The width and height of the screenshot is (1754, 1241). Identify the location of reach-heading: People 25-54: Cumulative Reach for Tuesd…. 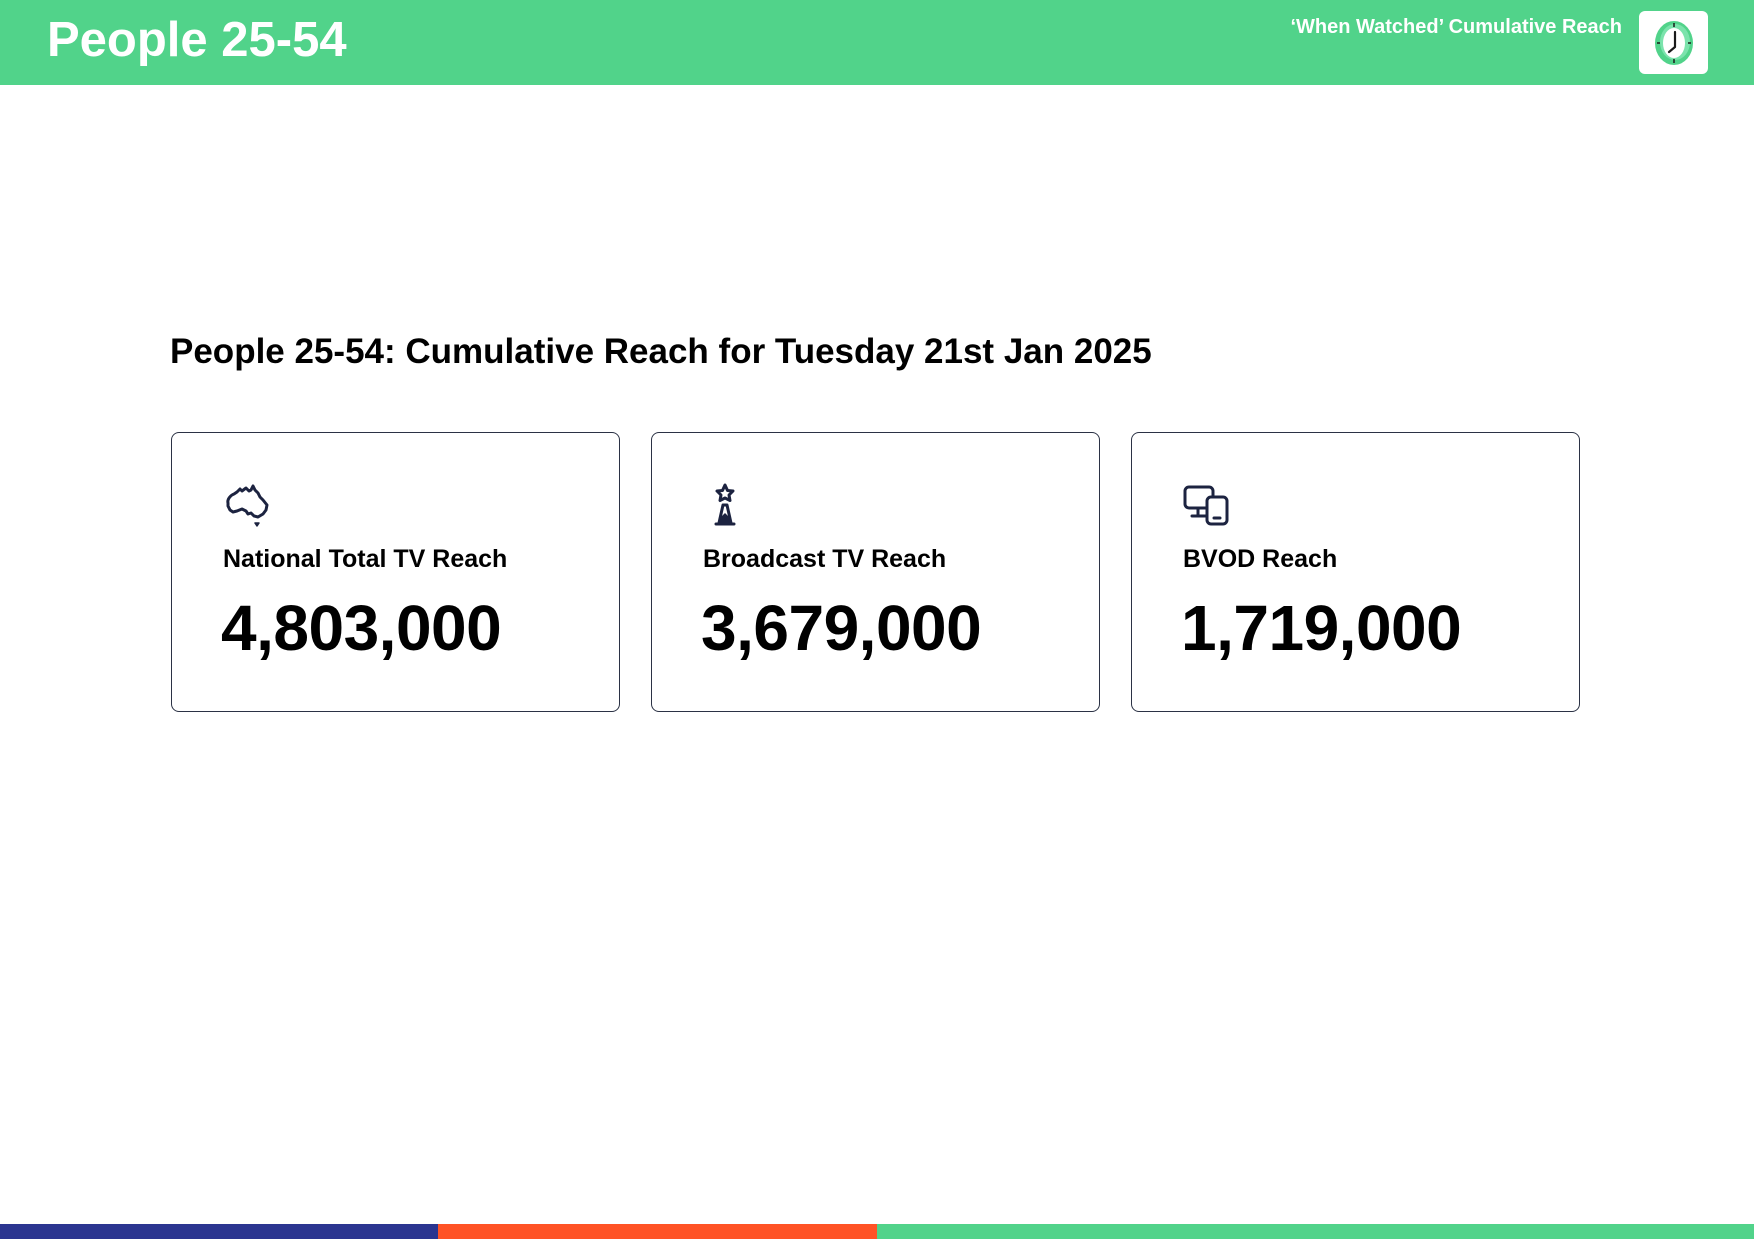
(661, 351).